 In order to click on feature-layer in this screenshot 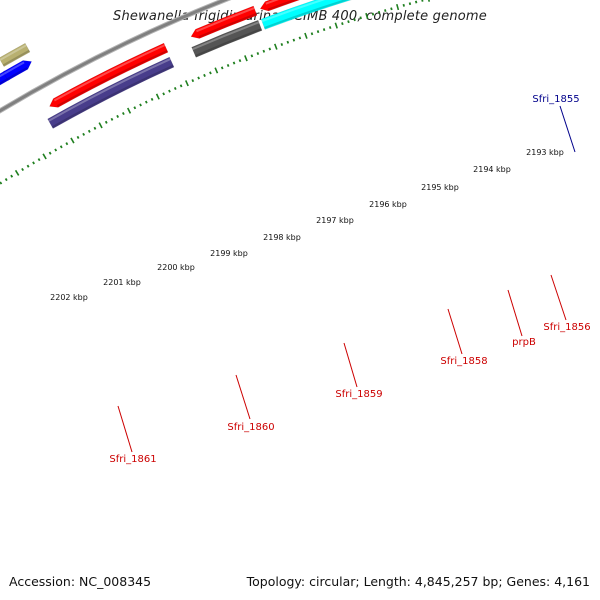, I will do `click(176, 64)`.